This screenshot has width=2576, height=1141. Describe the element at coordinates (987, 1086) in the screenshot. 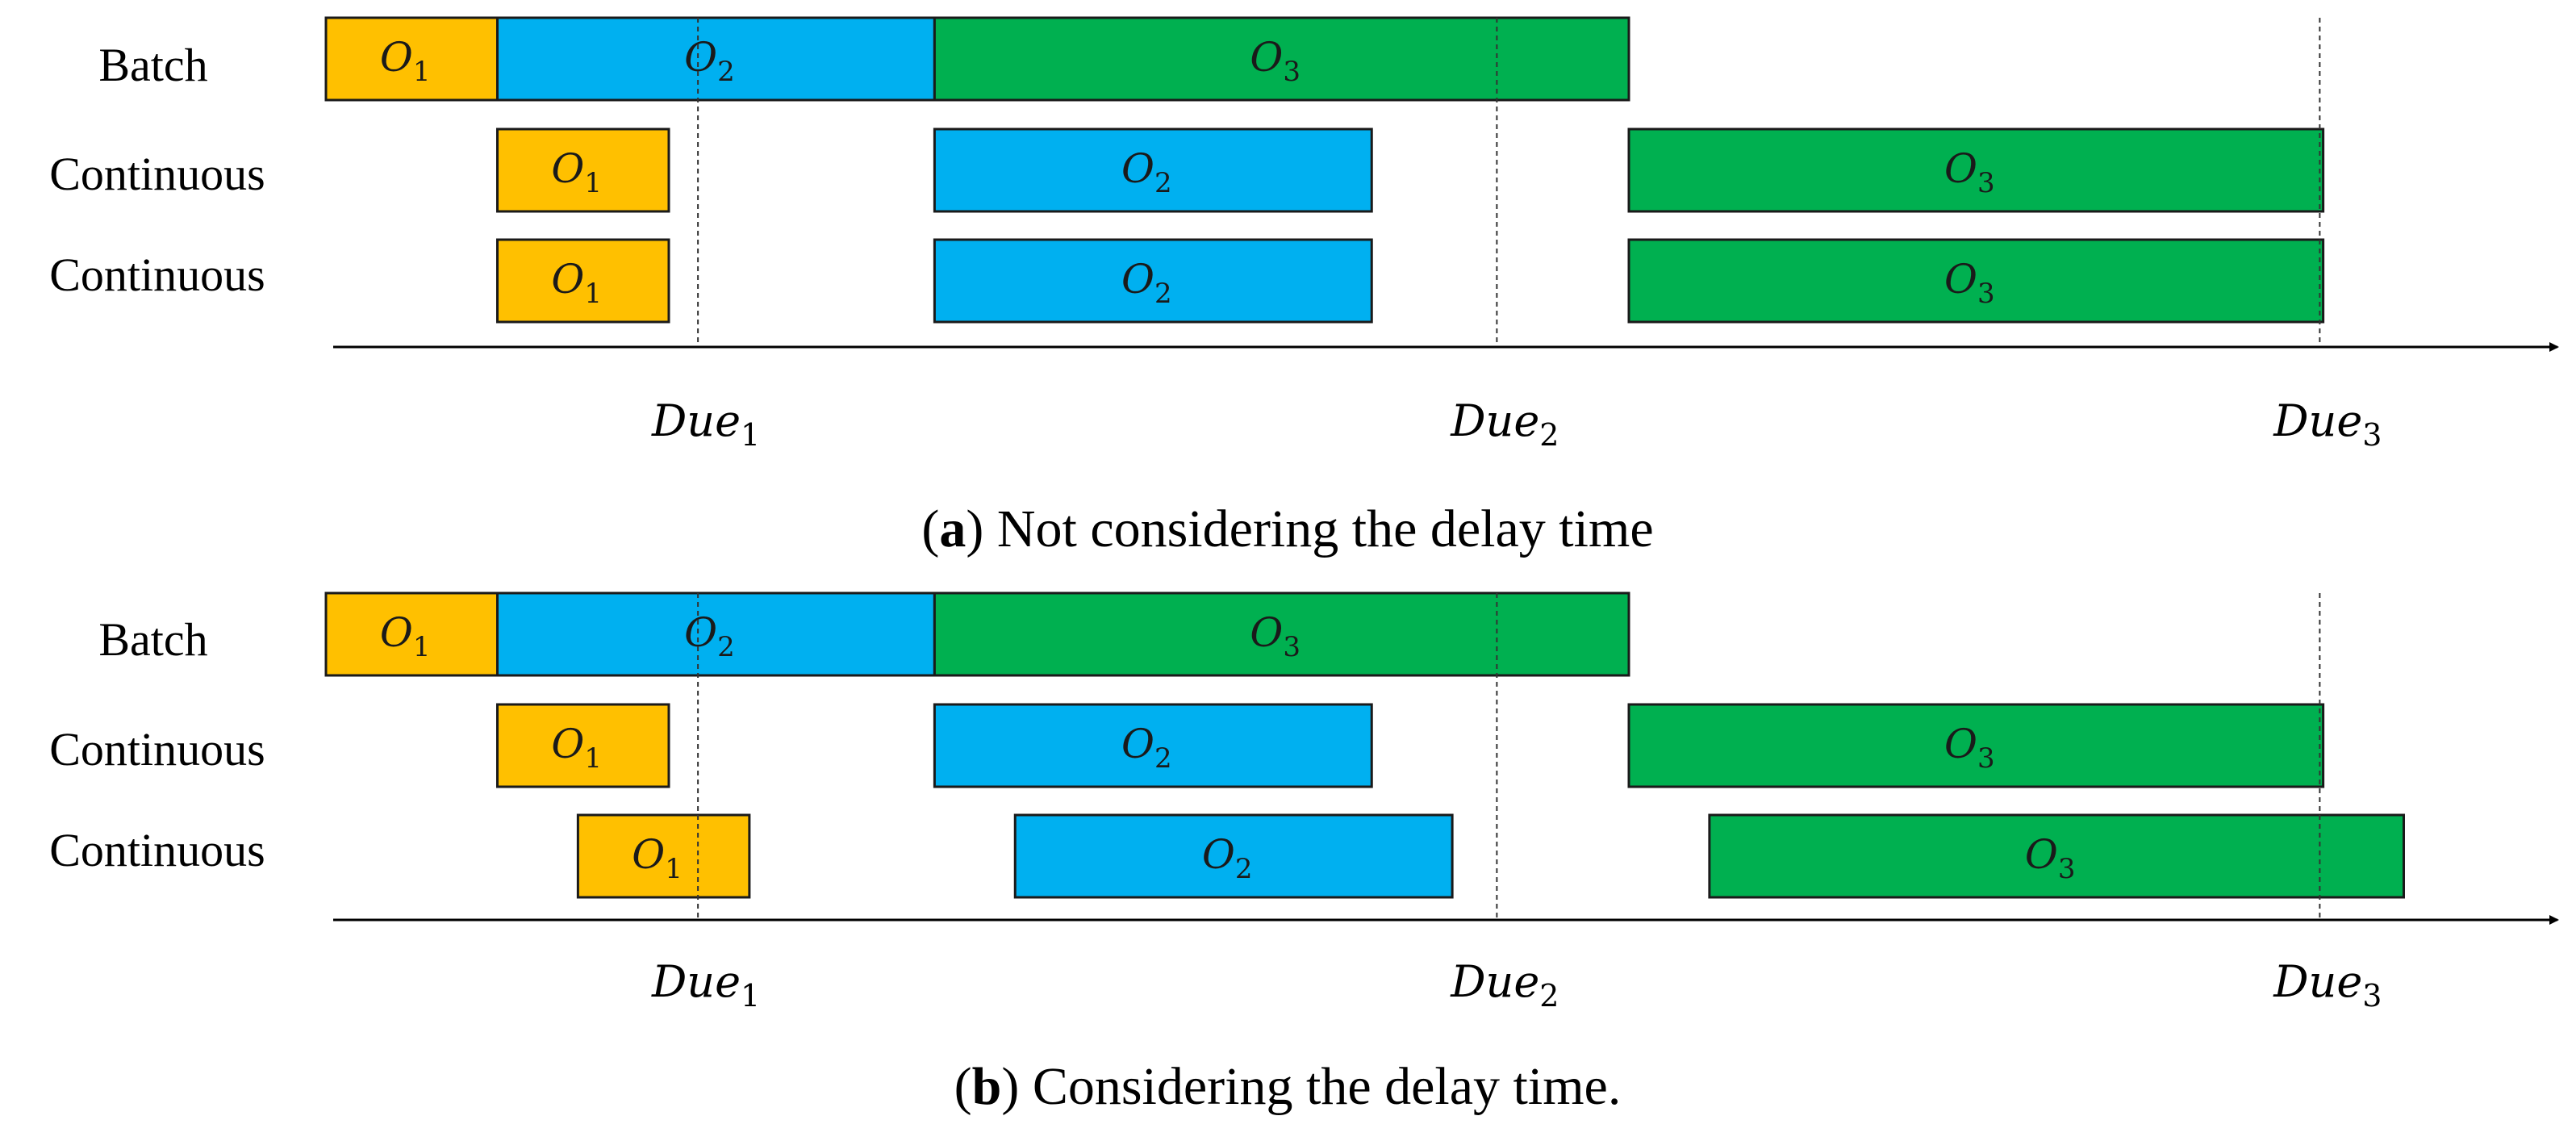

I see `caption-letter: b` at that location.